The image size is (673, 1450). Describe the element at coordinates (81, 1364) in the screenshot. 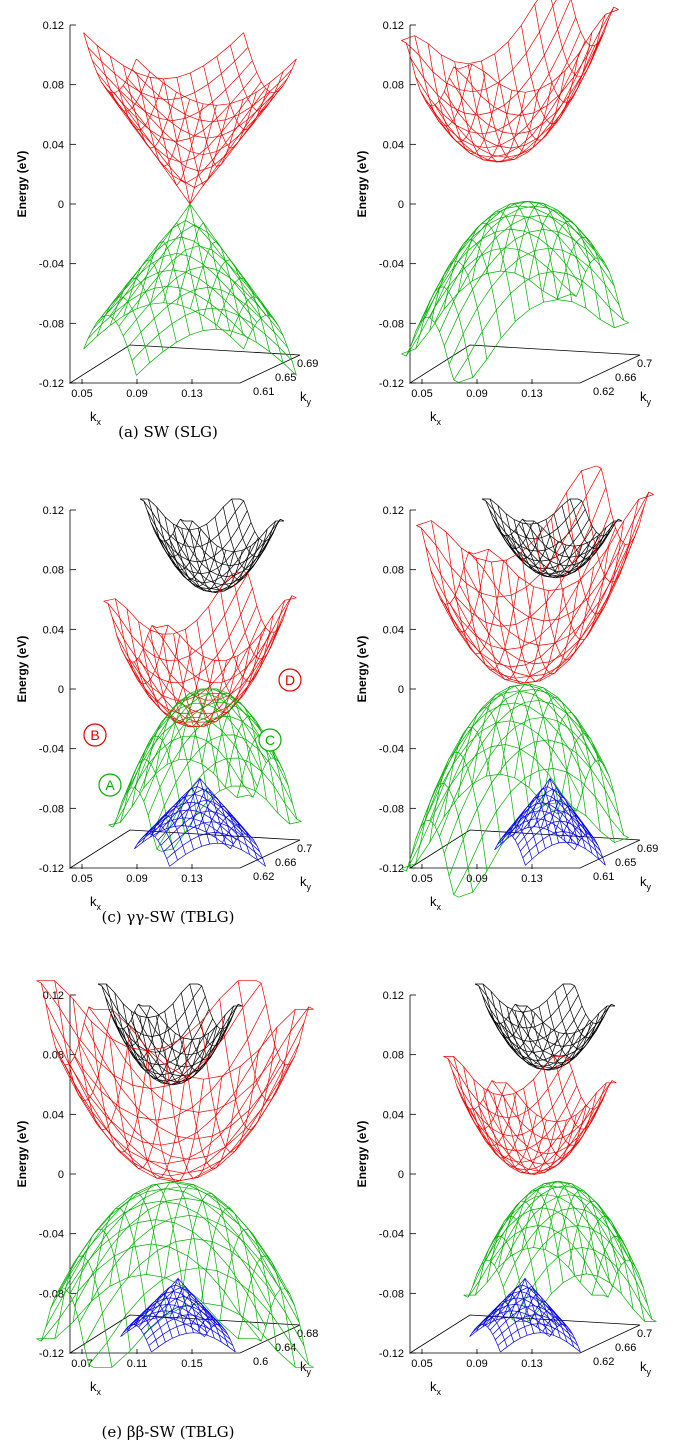

I see `x-tick-label: 0.07` at that location.